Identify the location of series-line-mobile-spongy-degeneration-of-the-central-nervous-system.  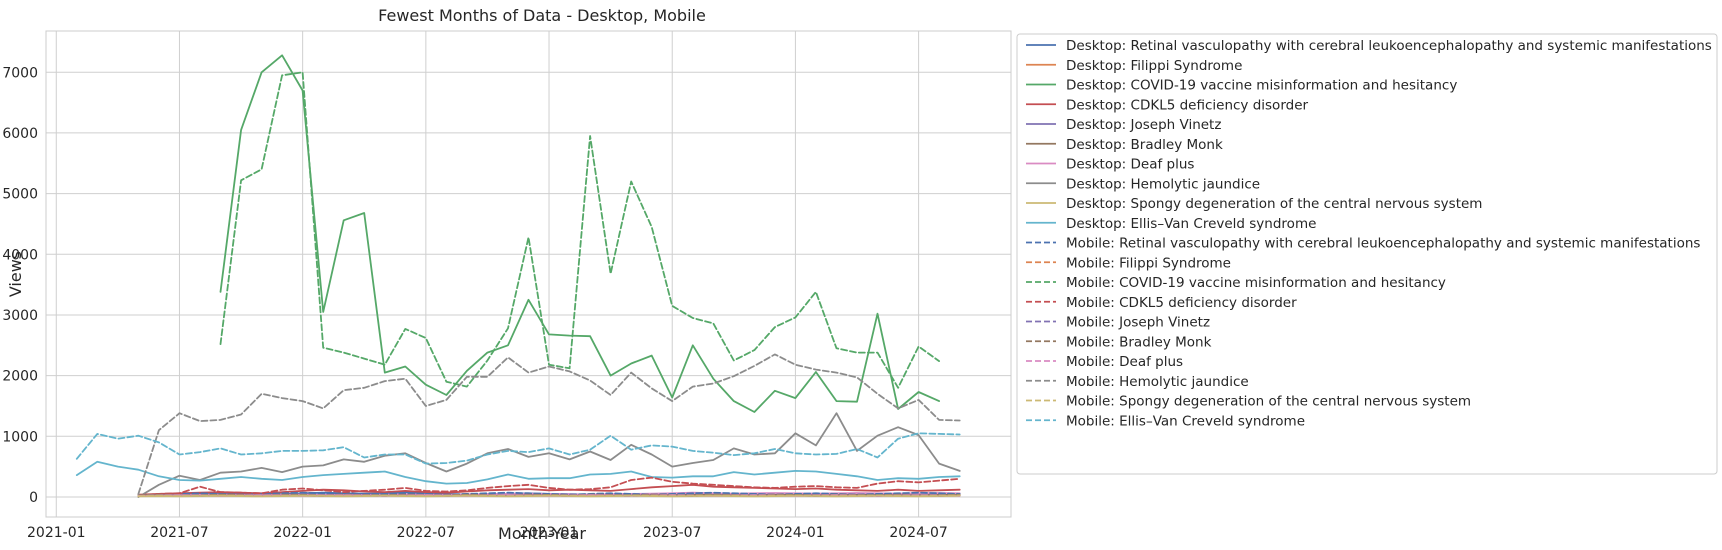
(549, 496).